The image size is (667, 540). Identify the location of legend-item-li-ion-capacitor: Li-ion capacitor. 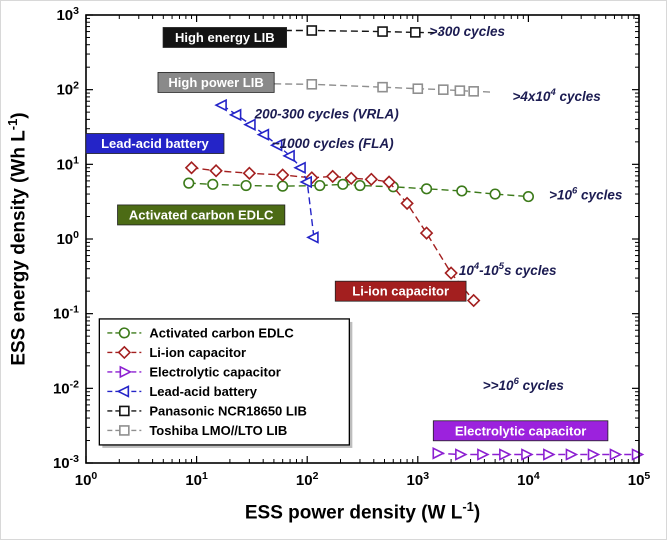
(176, 352).